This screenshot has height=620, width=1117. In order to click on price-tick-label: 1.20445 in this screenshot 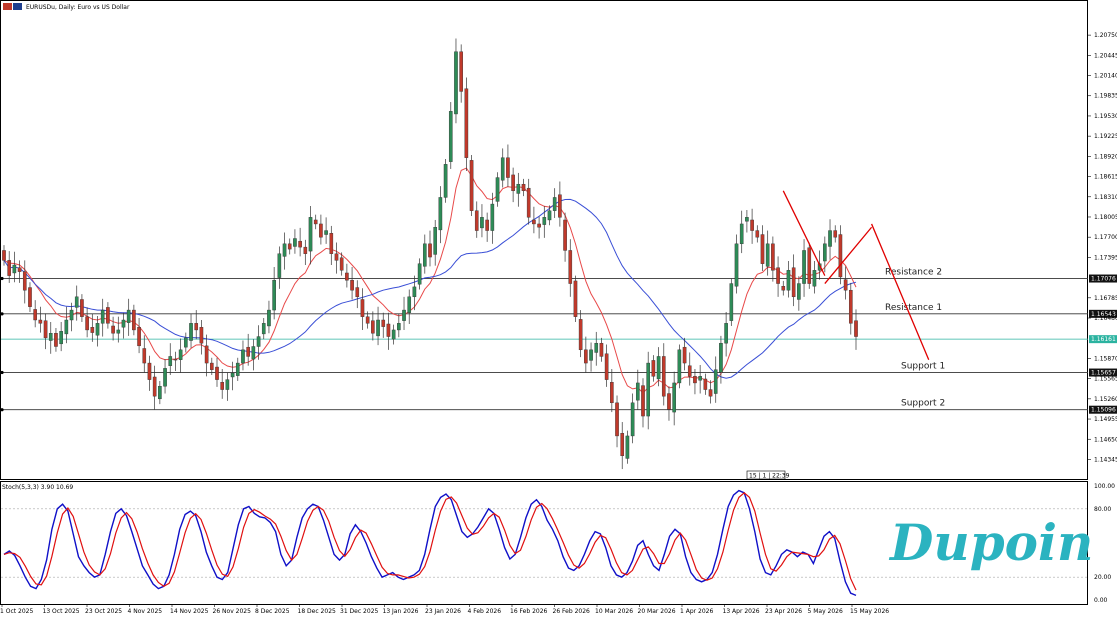, I will do `click(1105, 55)`.